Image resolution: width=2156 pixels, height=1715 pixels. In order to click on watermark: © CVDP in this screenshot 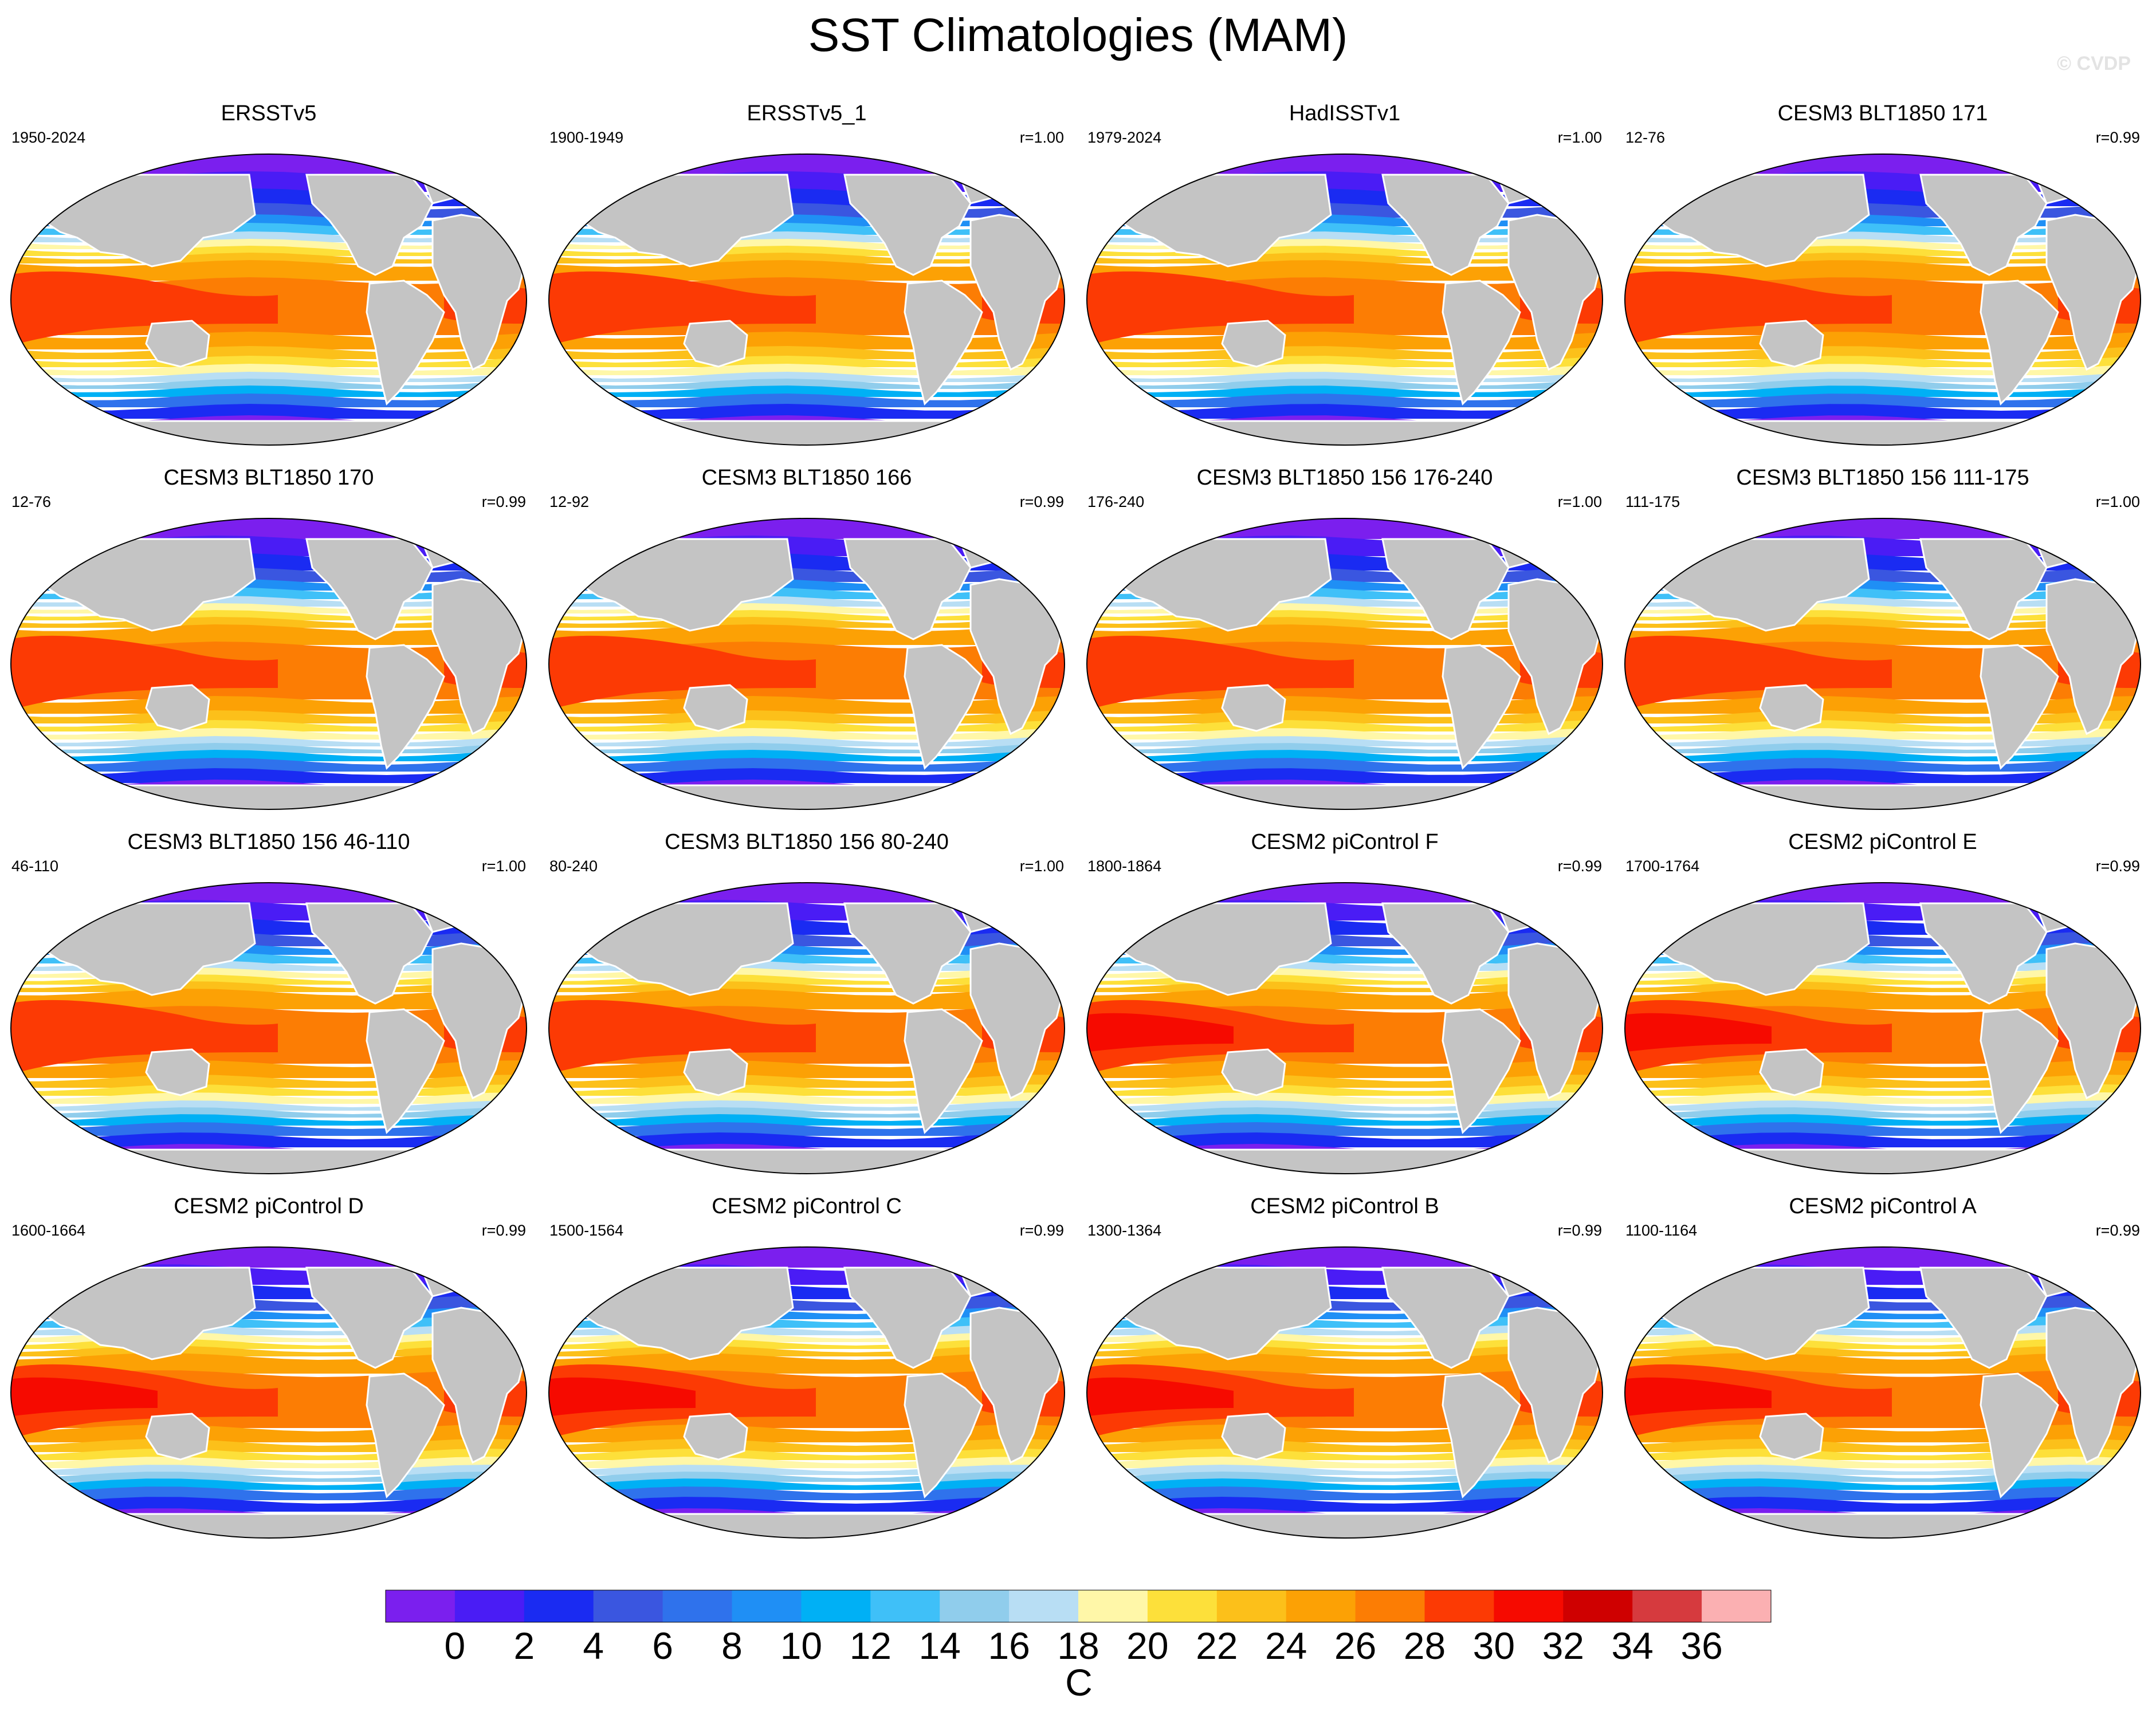, I will do `click(2094, 63)`.